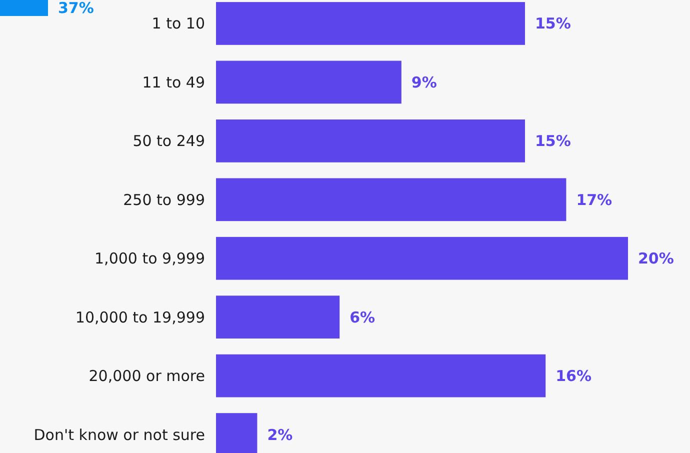  I want to click on y-tick-label: 11 to 49, so click(173, 82).